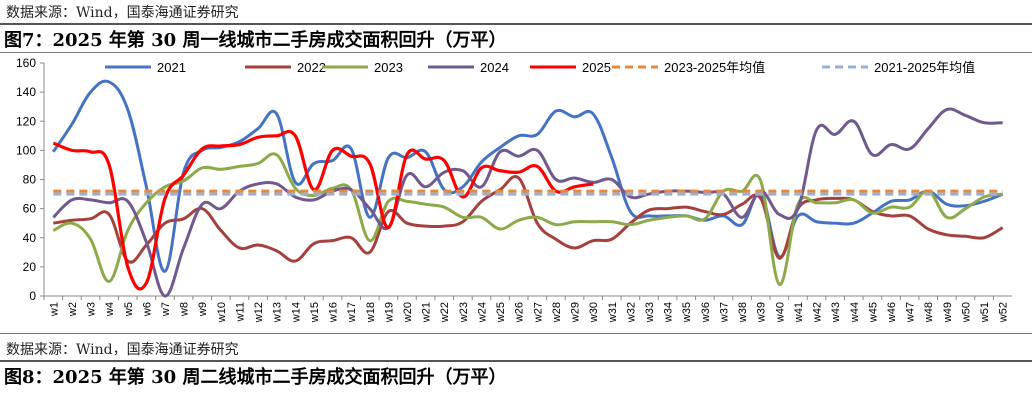 Image resolution: width=1032 pixels, height=401 pixels. I want to click on x-tick-label: w1, so click(54, 309).